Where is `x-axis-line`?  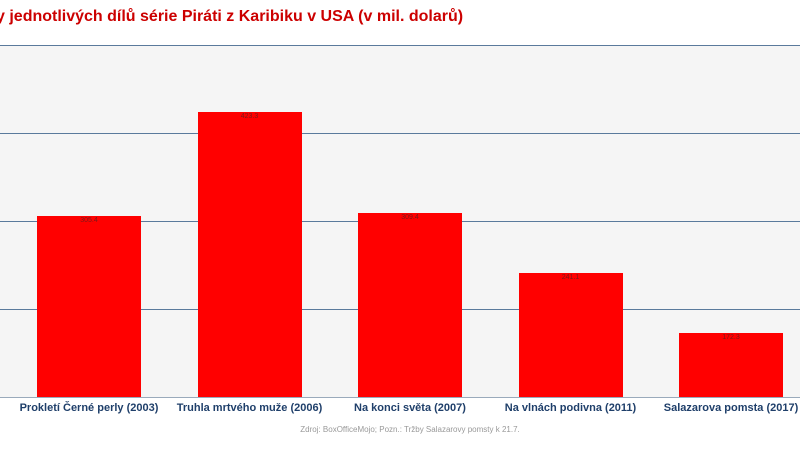 x-axis-line is located at coordinates (400, 397).